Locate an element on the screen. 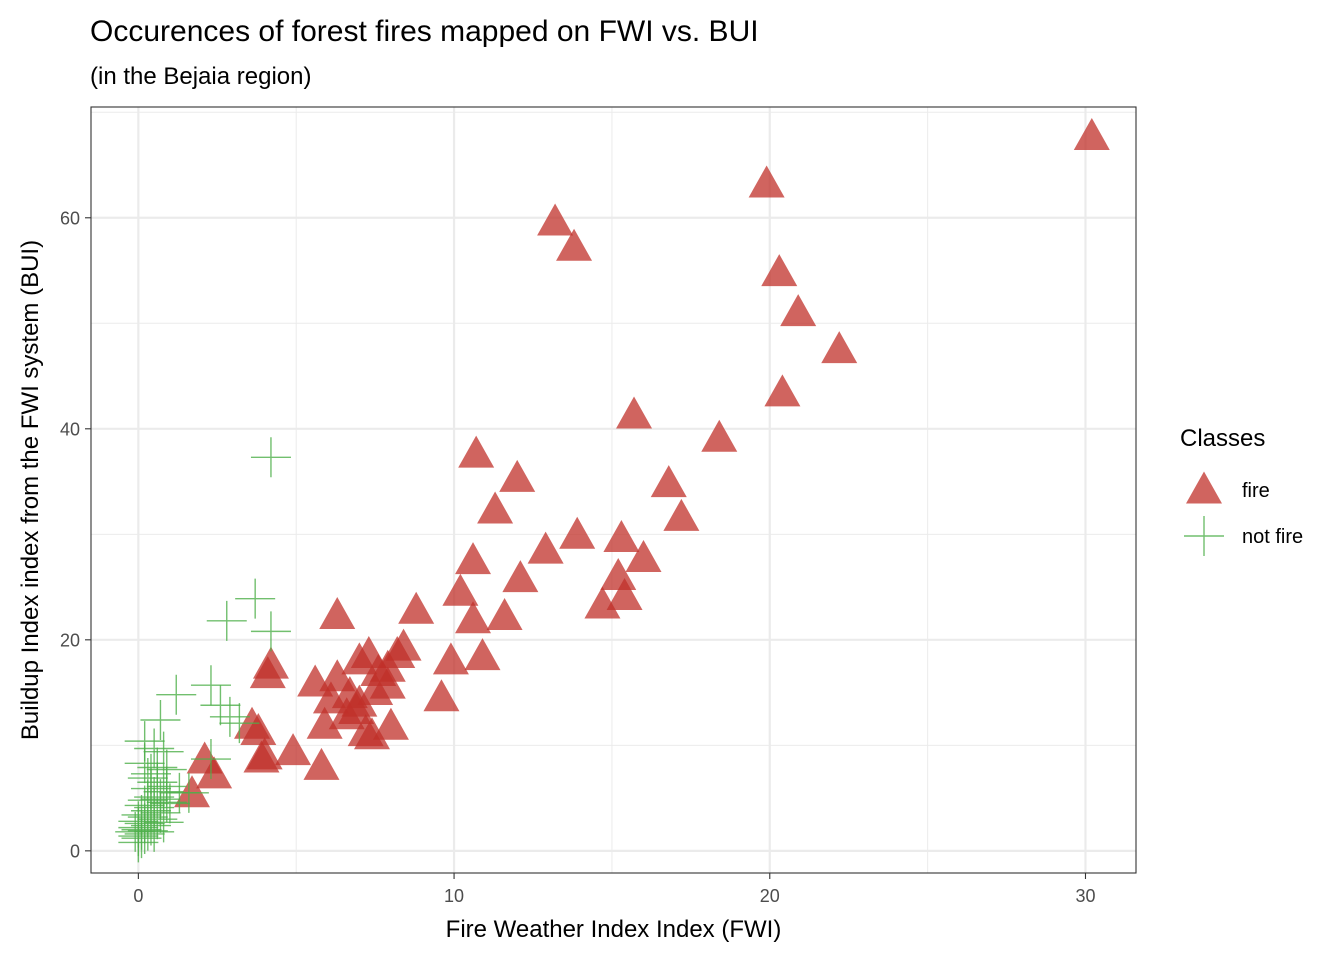  x-tick-label: 0 is located at coordinates (138, 896).